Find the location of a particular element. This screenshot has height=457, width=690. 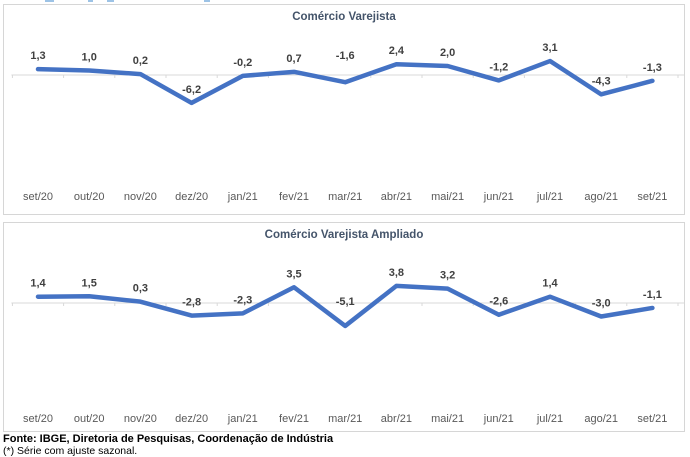

svg-text: 1,0 is located at coordinates (89, 58).